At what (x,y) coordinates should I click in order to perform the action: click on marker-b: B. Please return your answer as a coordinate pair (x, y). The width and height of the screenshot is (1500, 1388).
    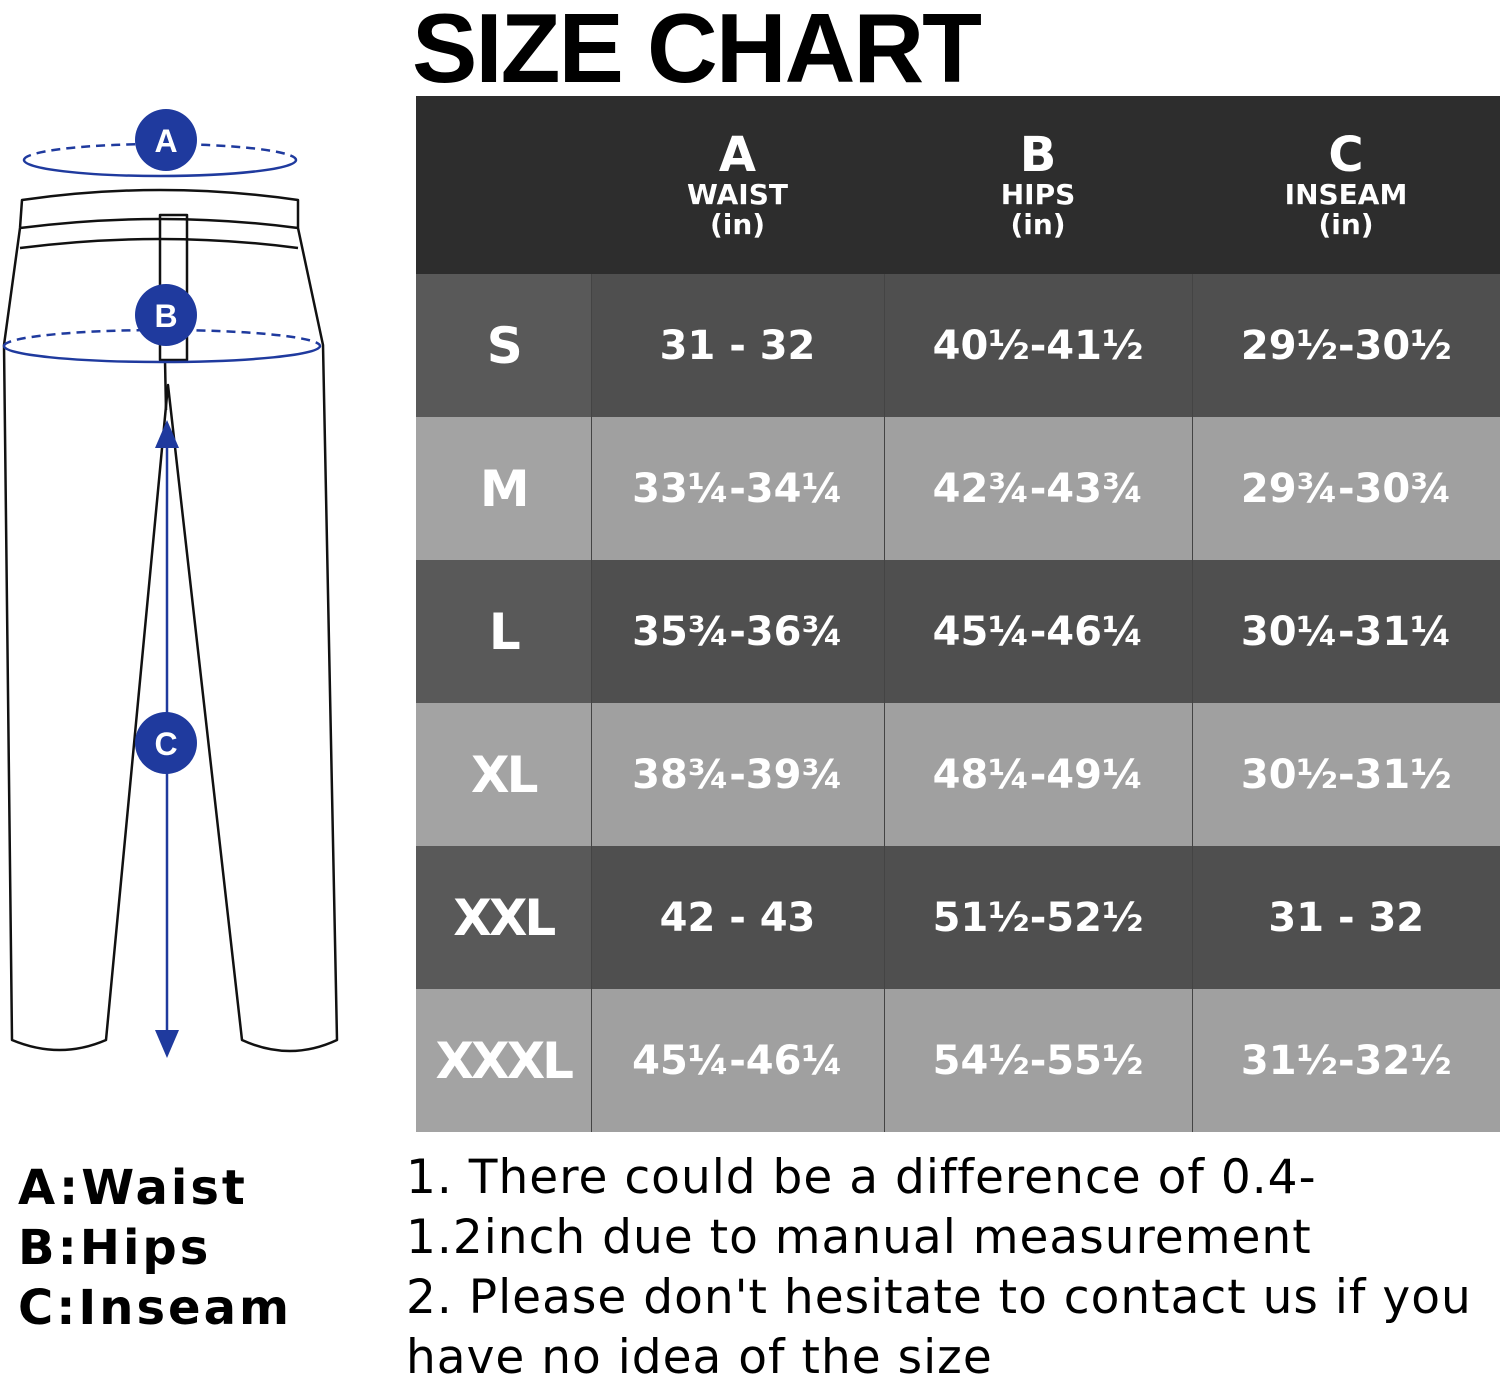
    Looking at the image, I should click on (166, 315).